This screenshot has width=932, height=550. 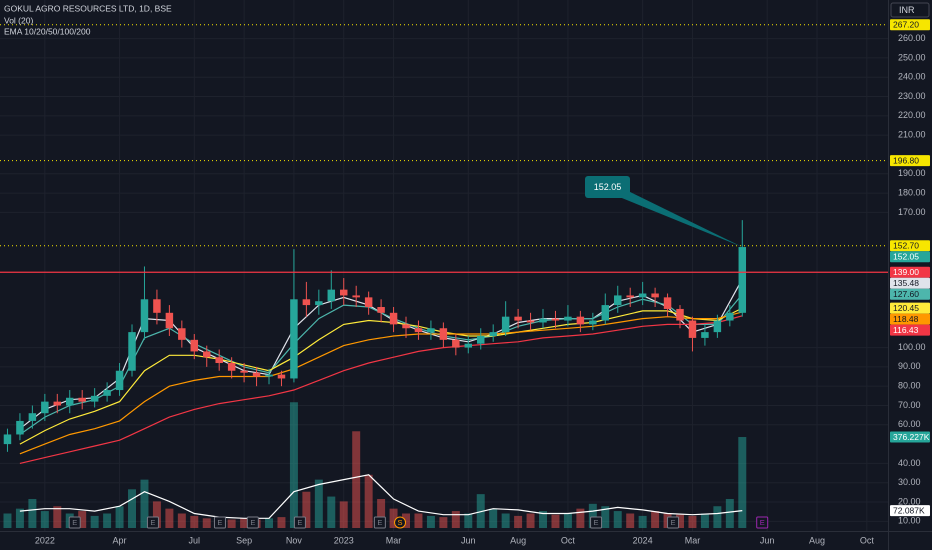 What do you see at coordinates (120, 540) in the screenshot?
I see `x-tick-label: Apr` at bounding box center [120, 540].